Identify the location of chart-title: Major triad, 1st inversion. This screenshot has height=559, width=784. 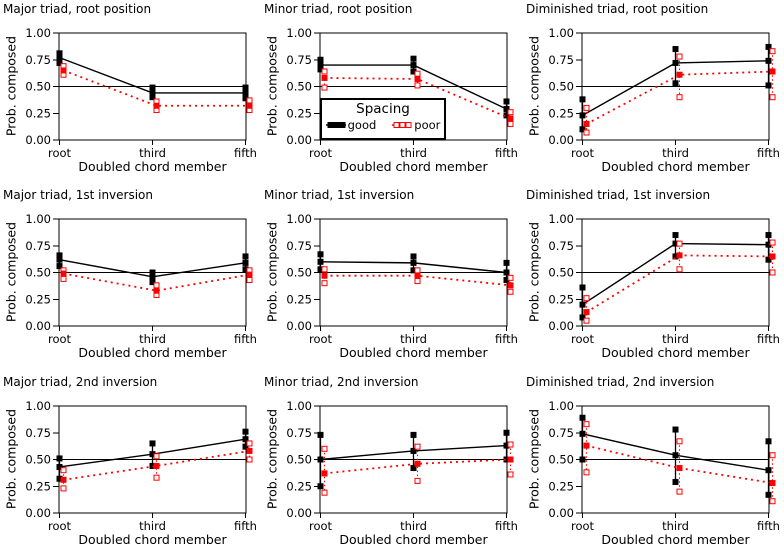
(78, 195).